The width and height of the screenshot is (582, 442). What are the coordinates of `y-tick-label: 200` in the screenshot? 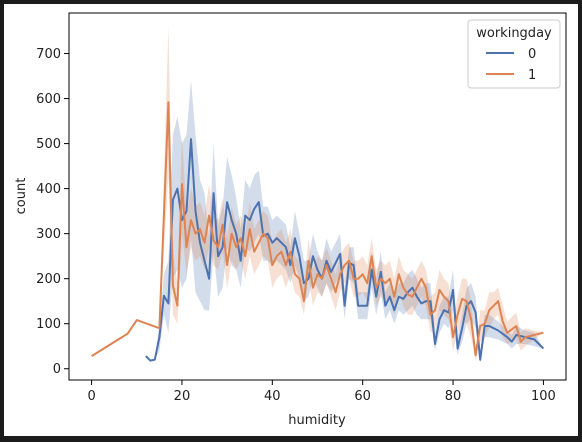 It's located at (48, 279).